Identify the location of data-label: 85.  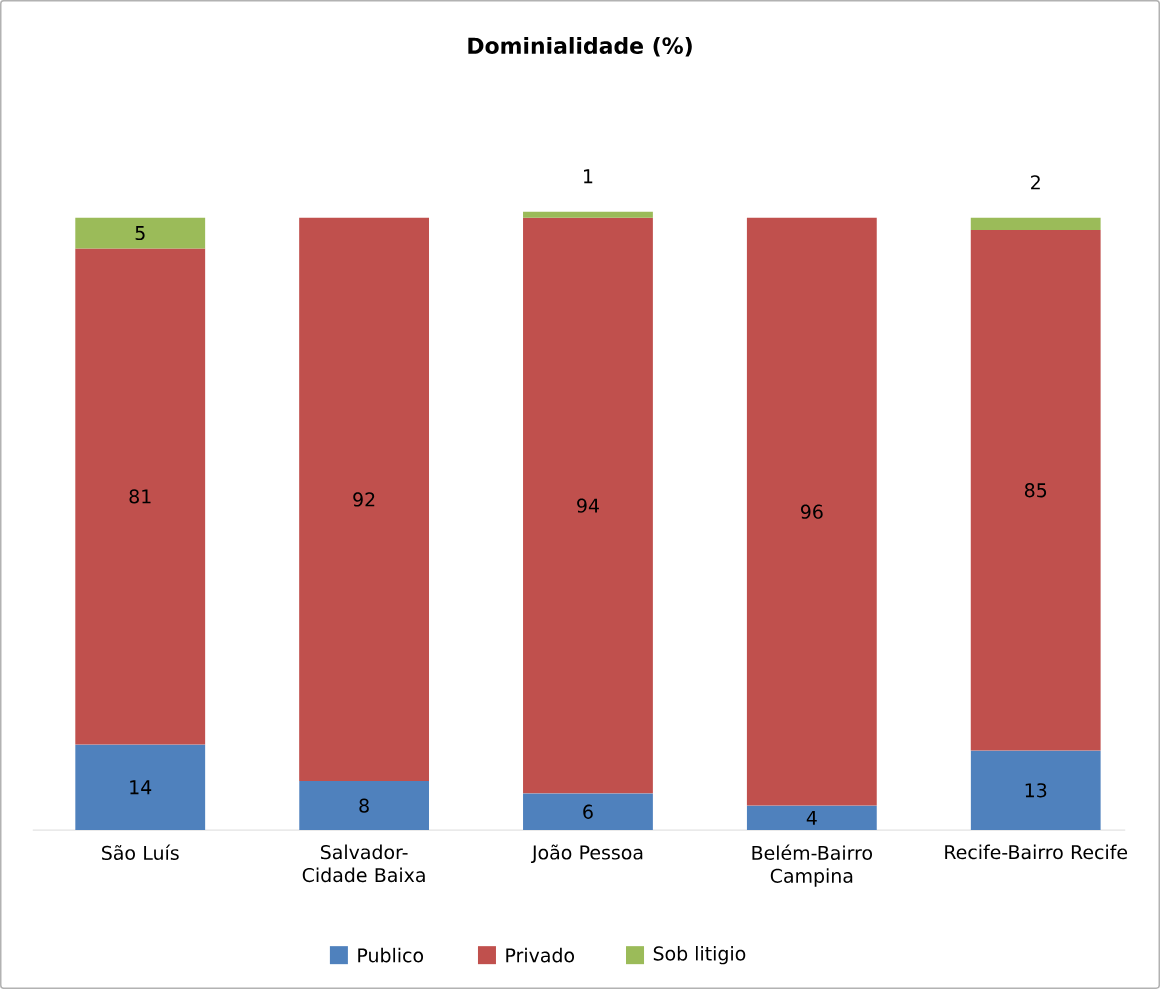
(1035, 490).